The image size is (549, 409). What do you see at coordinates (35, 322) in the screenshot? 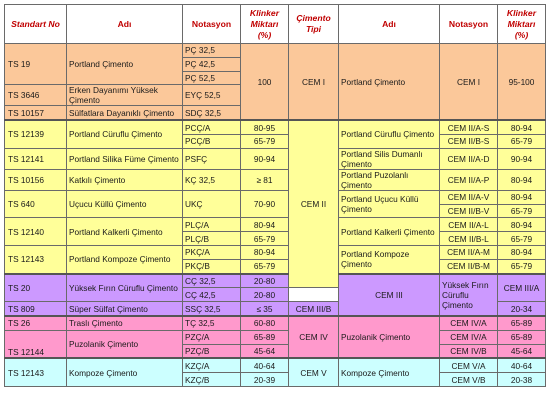
I see `standard-no: TS 26` at bounding box center [35, 322].